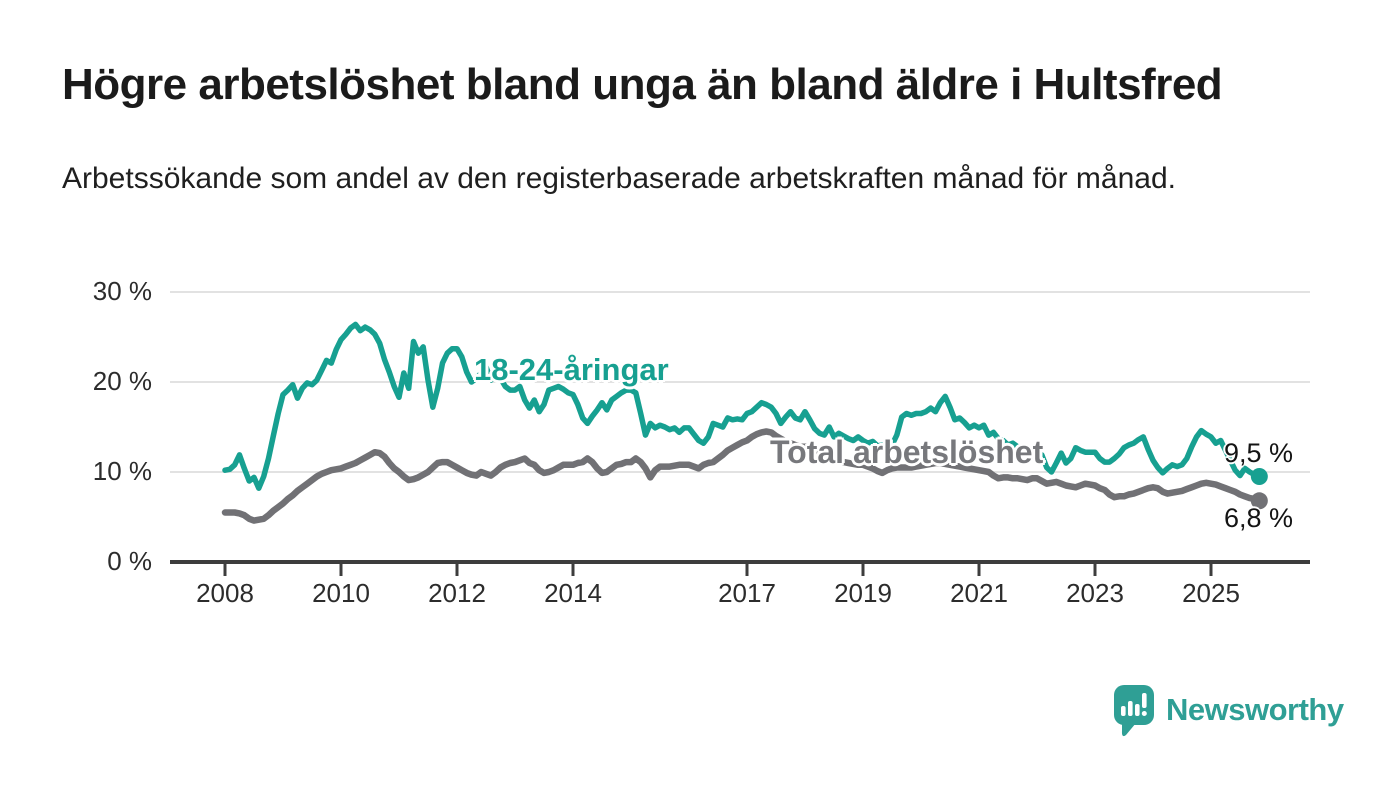 This screenshot has height=794, width=1400. What do you see at coordinates (1259, 518) in the screenshot?
I see `end-value-label-total: 6,8 %` at bounding box center [1259, 518].